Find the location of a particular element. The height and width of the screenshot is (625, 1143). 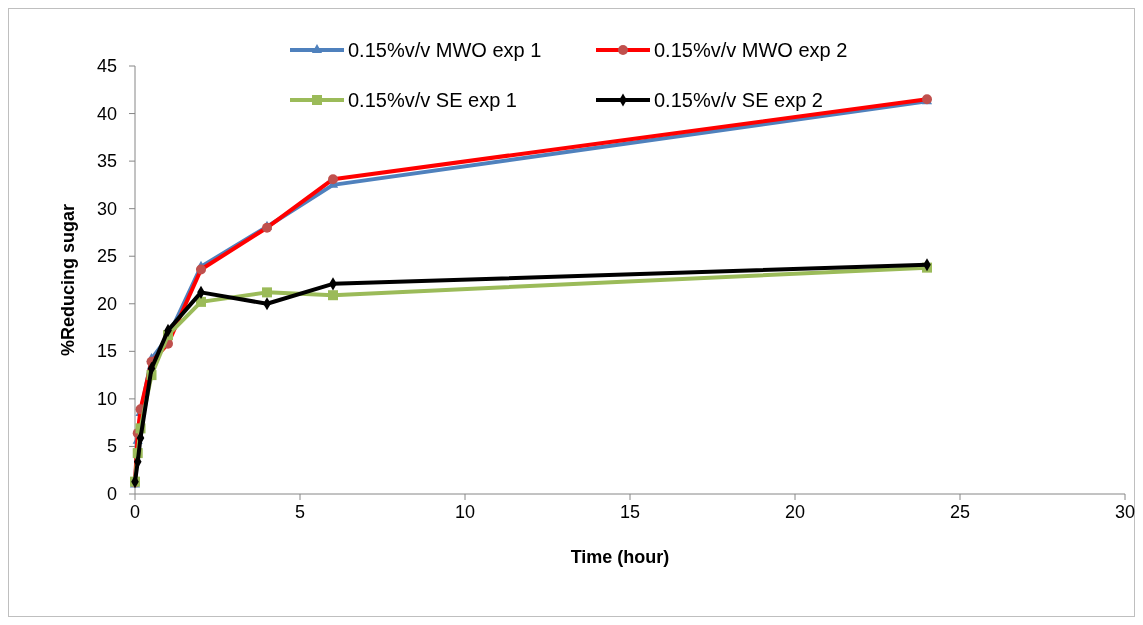

legend-label: 0.15%v/v SE exp 1 is located at coordinates (432, 100).